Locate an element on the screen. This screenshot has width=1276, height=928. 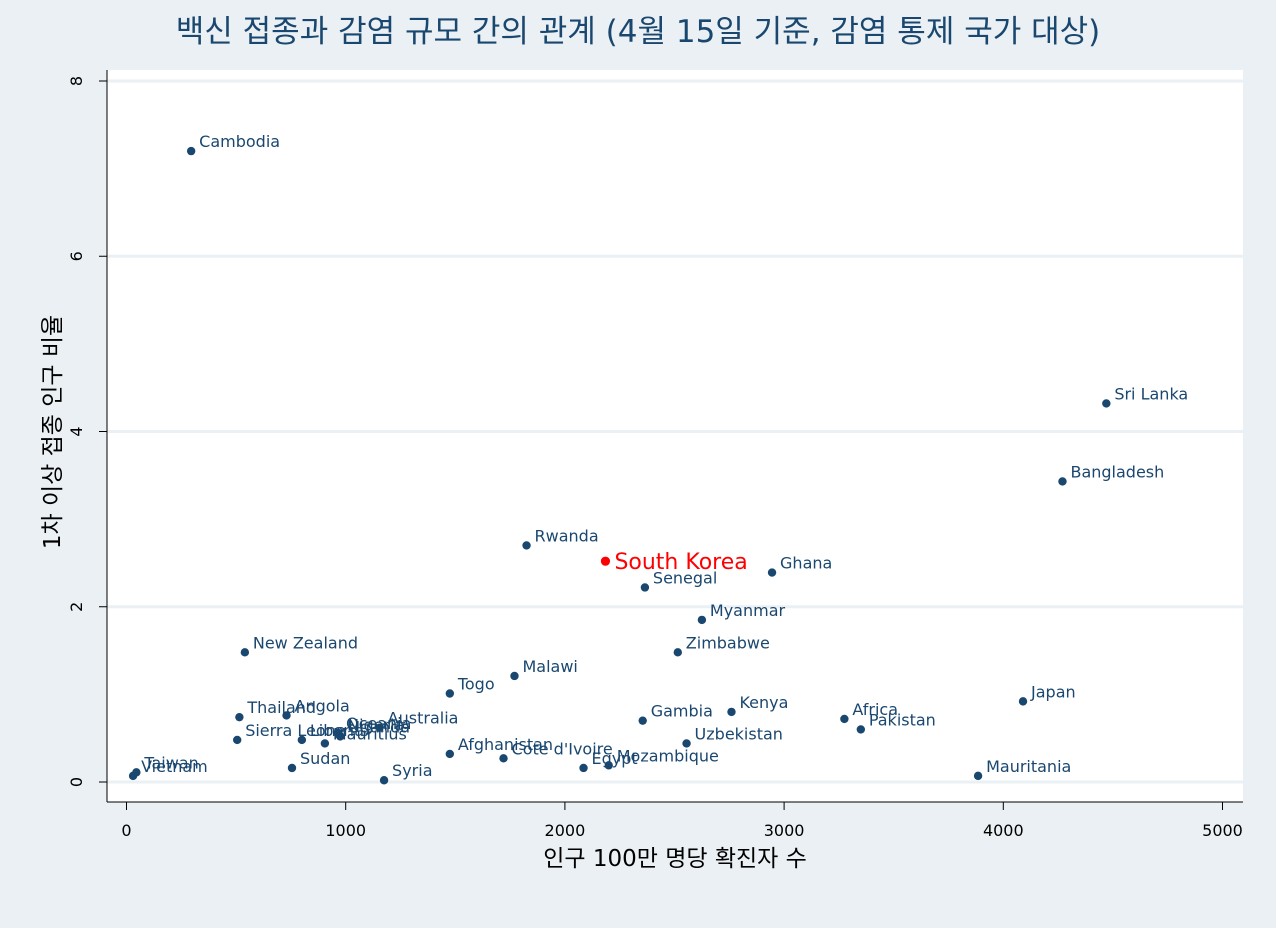
data-point-label: Bangladesh is located at coordinates (1117, 471).